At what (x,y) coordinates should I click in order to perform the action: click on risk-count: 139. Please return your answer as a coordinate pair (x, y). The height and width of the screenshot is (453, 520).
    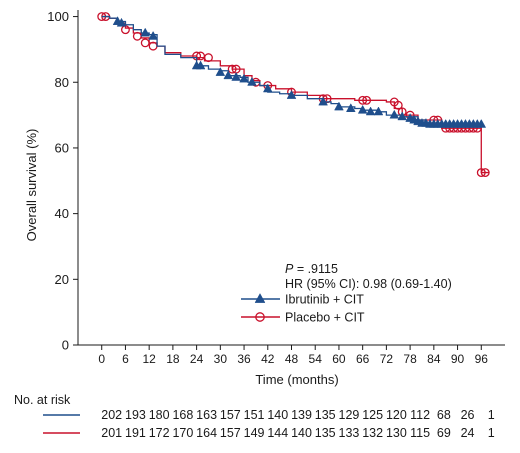
    Looking at the image, I should click on (301, 415).